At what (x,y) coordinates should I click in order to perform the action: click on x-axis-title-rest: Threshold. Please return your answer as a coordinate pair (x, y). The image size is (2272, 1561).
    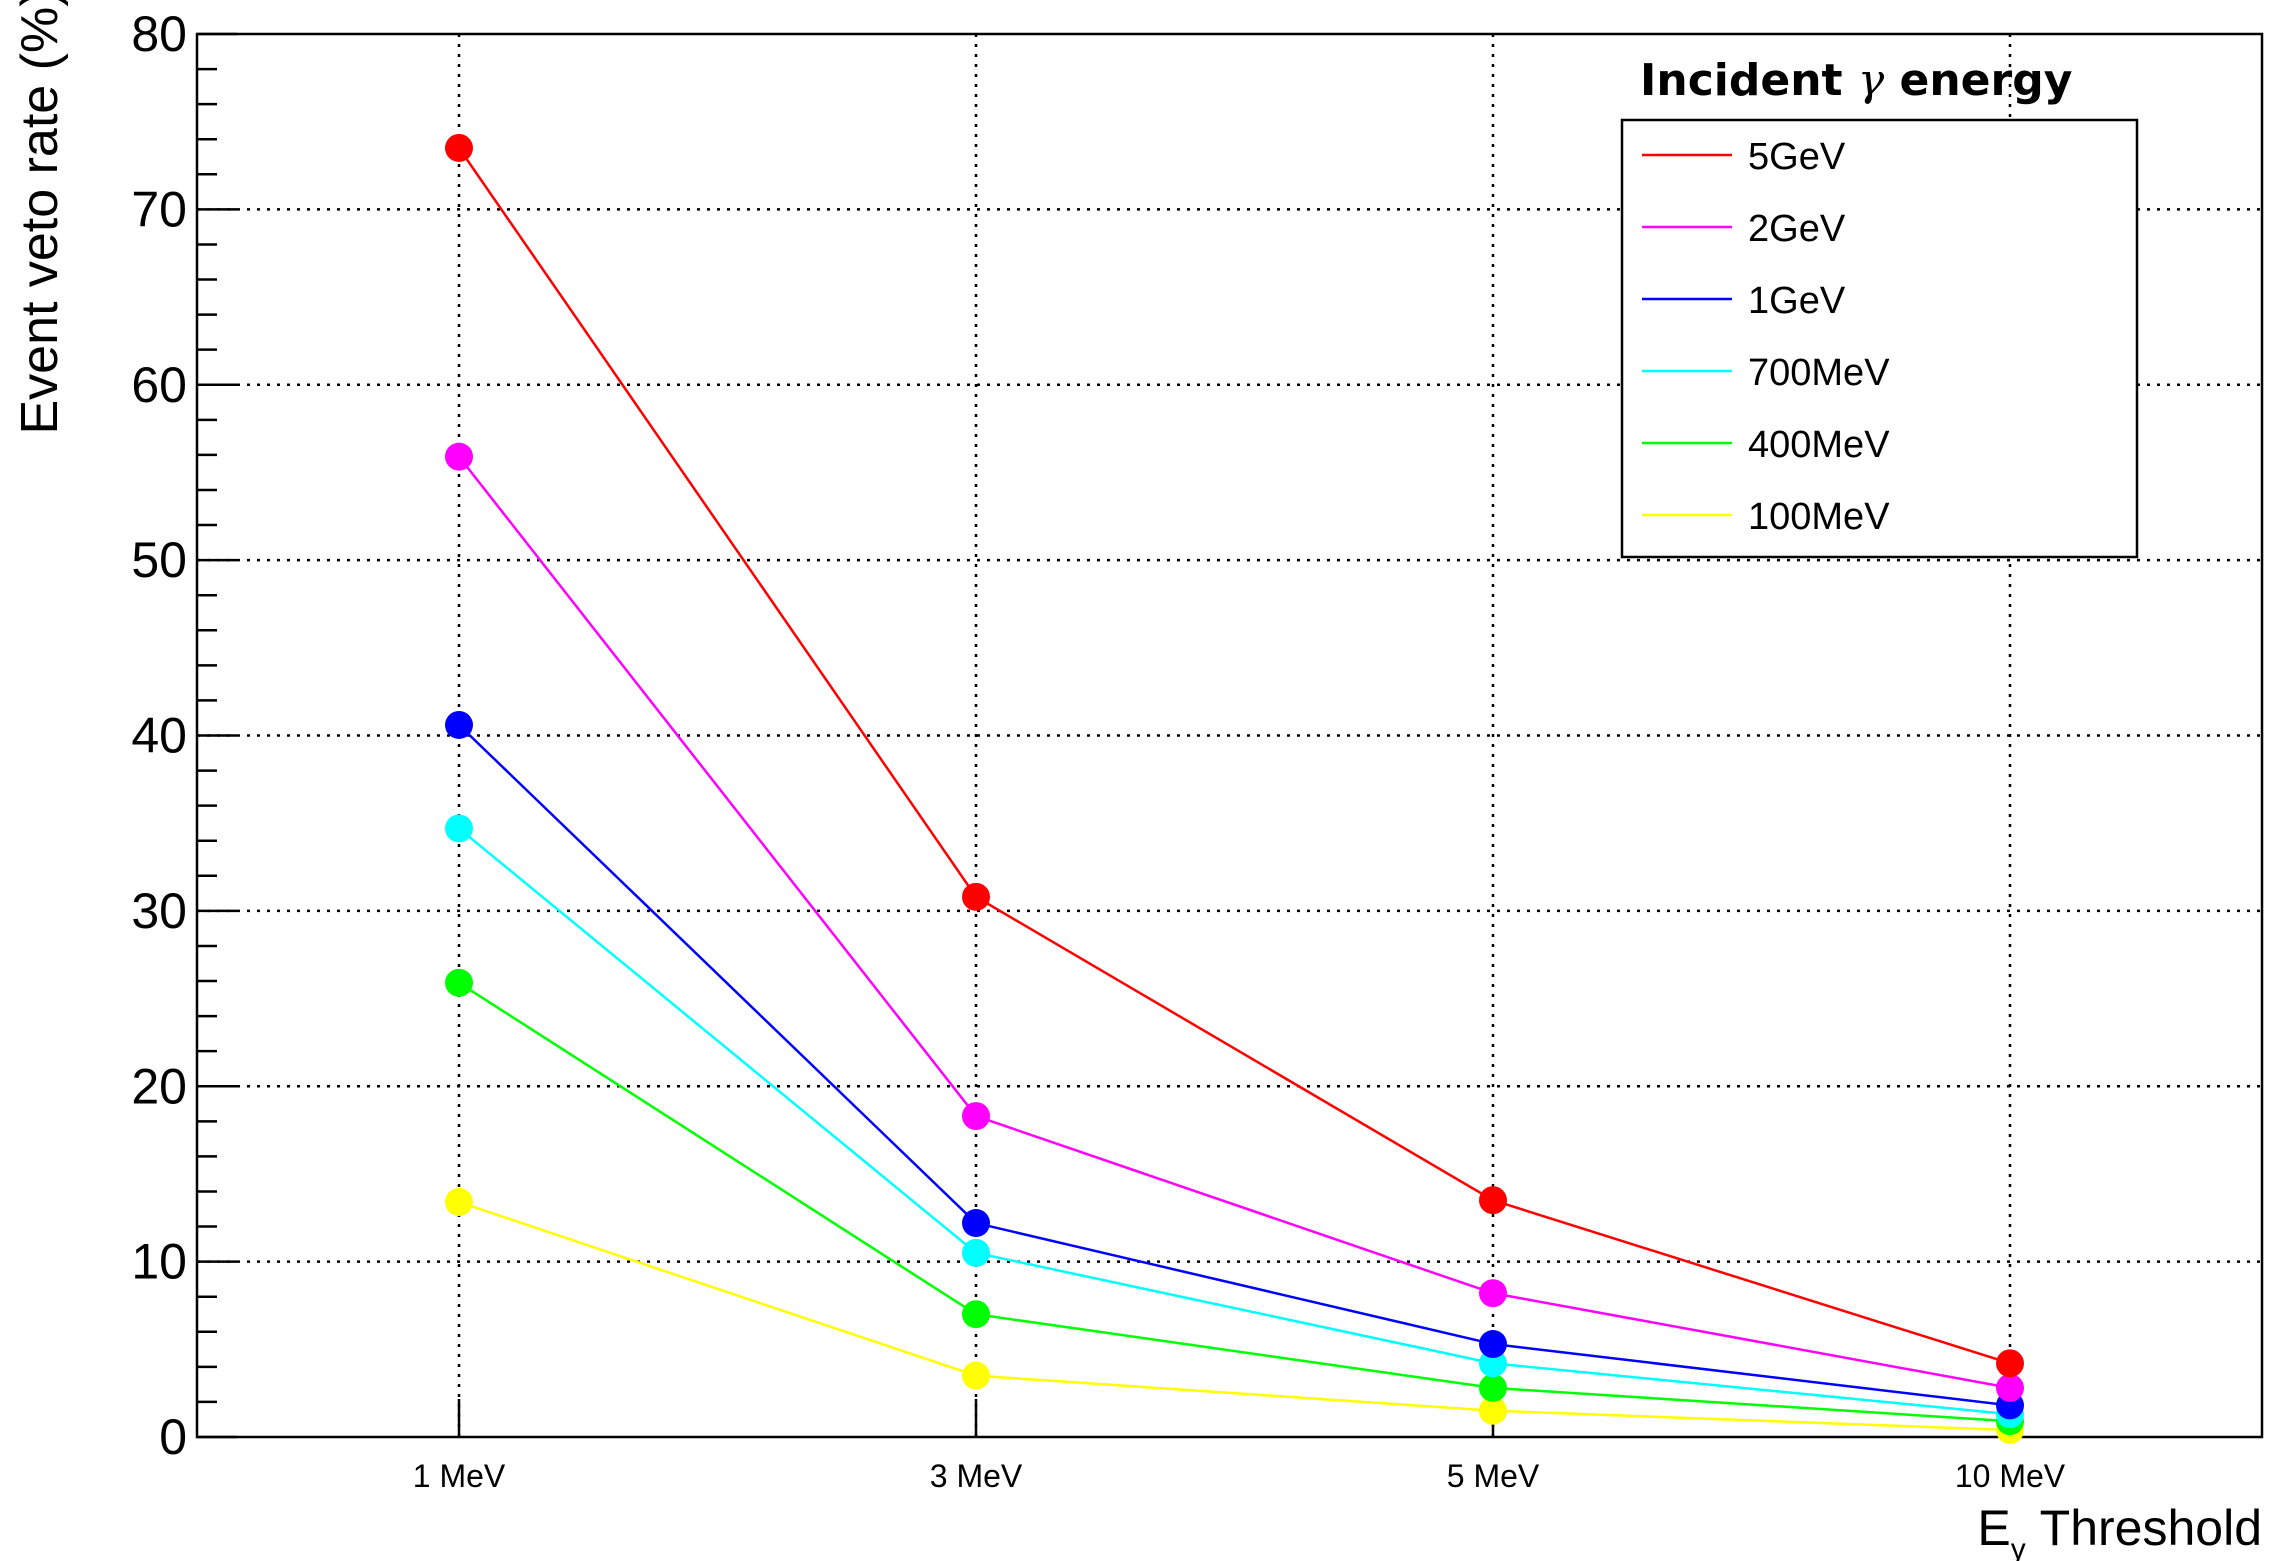
    Looking at the image, I should click on (2144, 1528).